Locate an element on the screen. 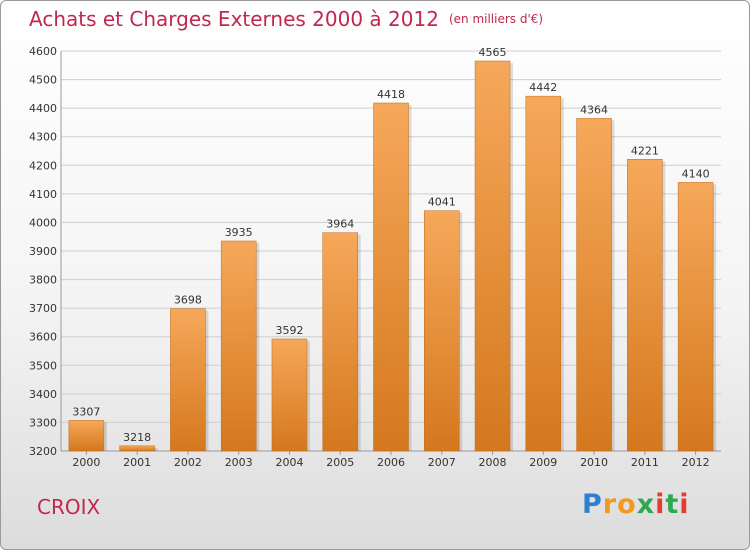  y-tick-label: 3400 is located at coordinates (43, 394).